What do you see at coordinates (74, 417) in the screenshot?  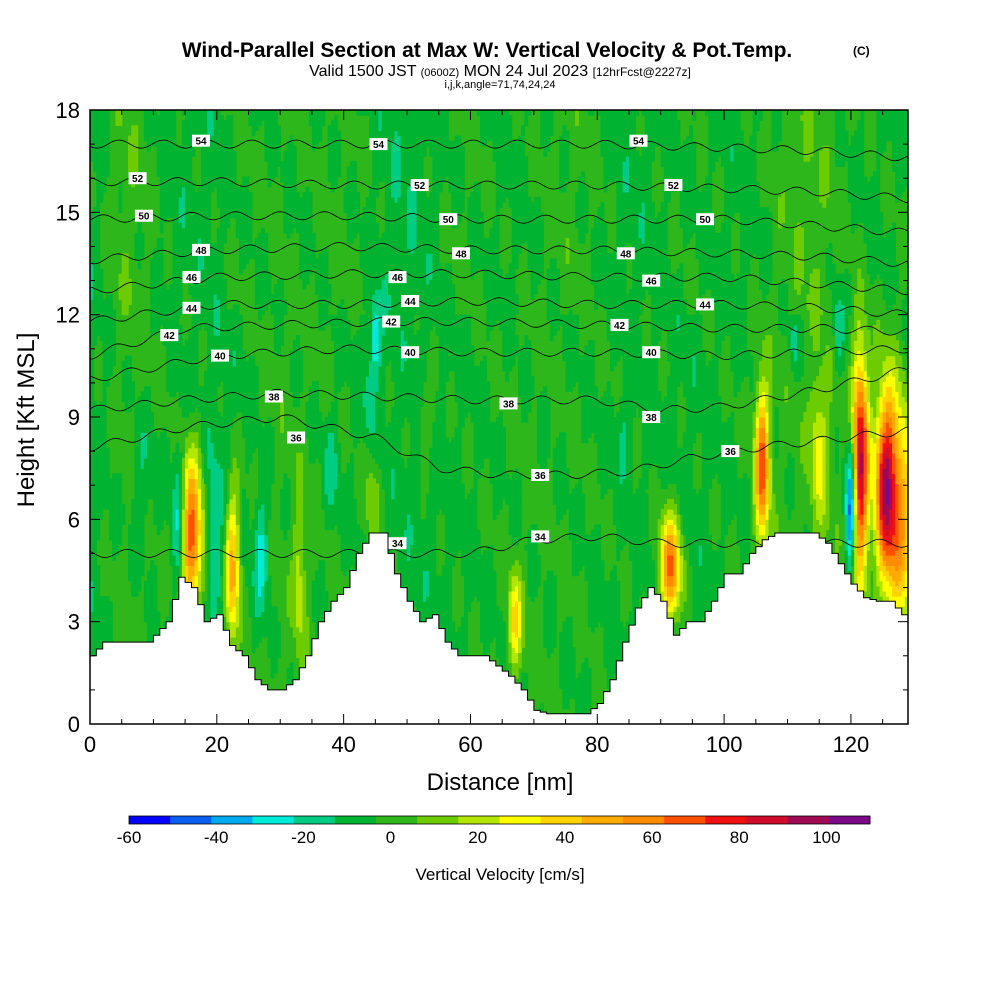 I see `y-tick-label: 9` at bounding box center [74, 417].